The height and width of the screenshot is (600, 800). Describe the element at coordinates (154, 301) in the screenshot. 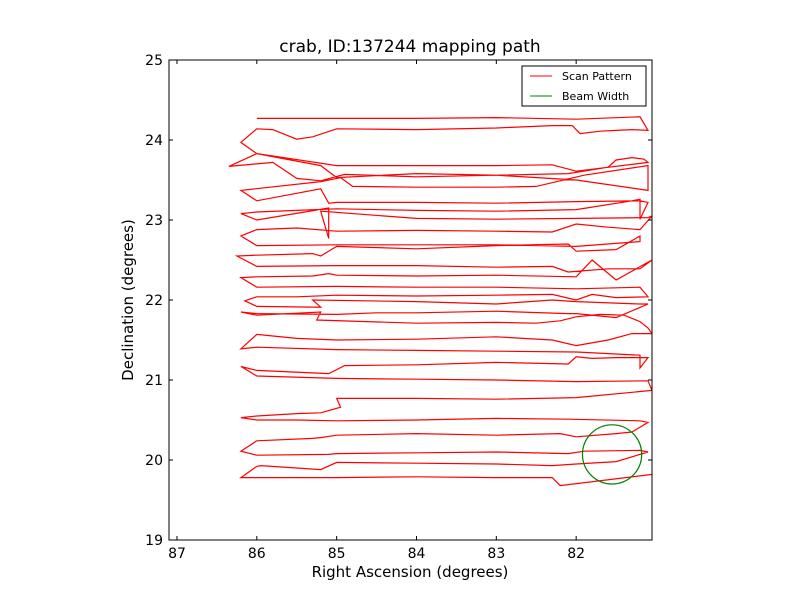

I see `y-tick-label: 22` at that location.